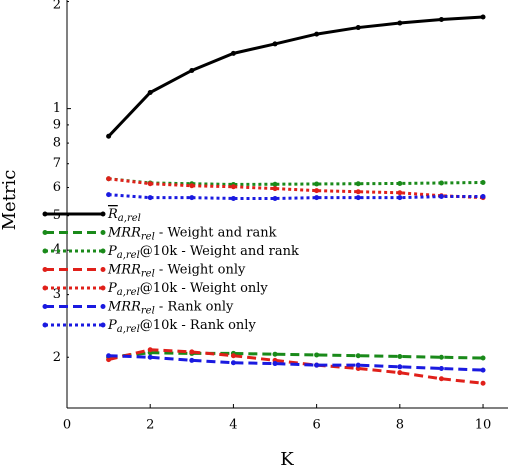 The height and width of the screenshot is (470, 508). Describe the element at coordinates (124, 215) in the screenshot. I see `legend-label: Ra,rel` at that location.